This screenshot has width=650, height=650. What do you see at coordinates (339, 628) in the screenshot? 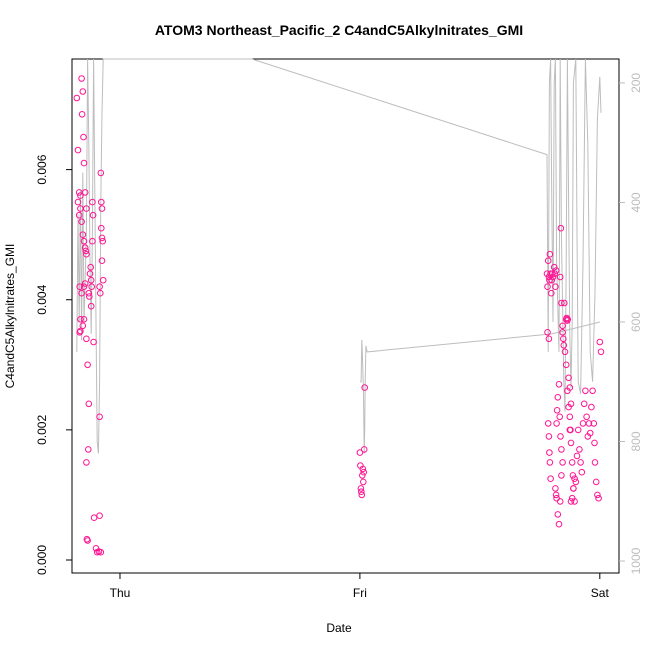
I see `x-axis-label: Date` at bounding box center [339, 628].